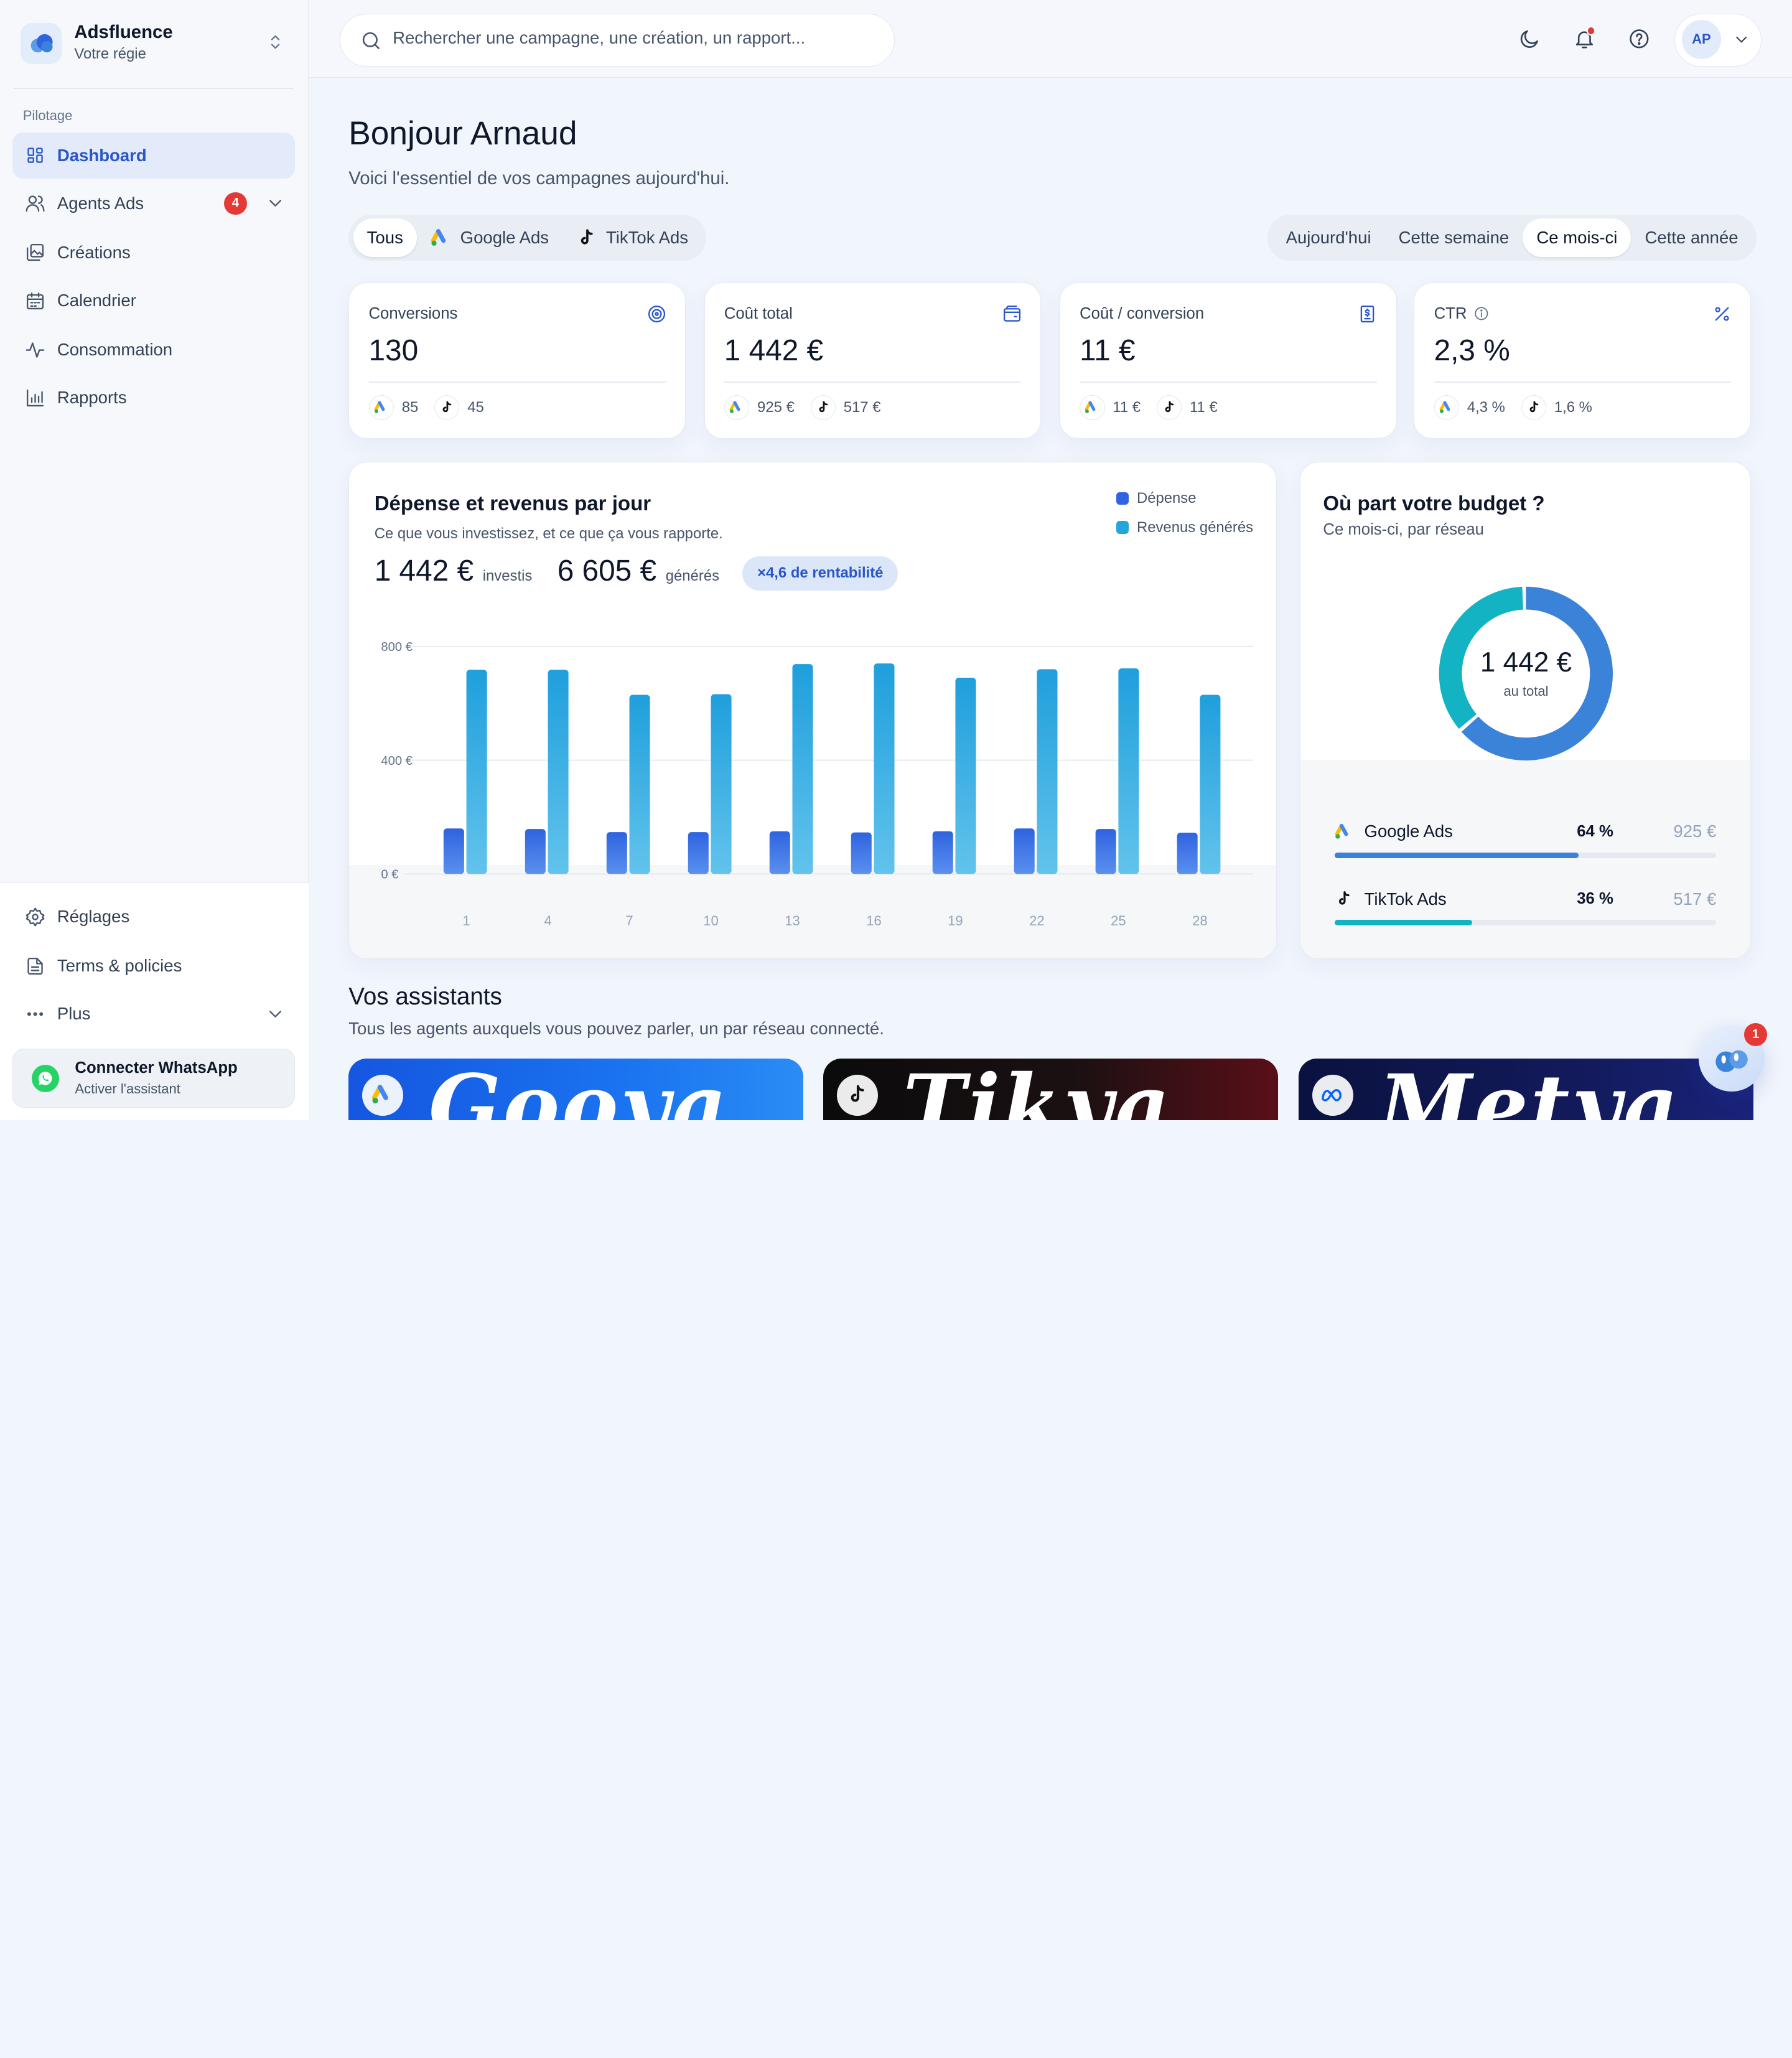  Describe the element at coordinates (1403, 923) in the screenshot. I see `share-bar-tiktok` at that location.